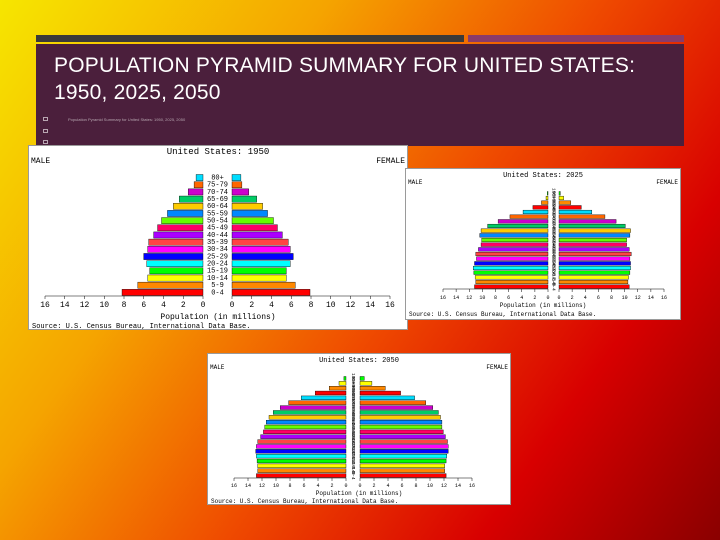 The height and width of the screenshot is (540, 720). What do you see at coordinates (553, 259) in the screenshot?
I see `age-label: 30-34` at bounding box center [553, 259].